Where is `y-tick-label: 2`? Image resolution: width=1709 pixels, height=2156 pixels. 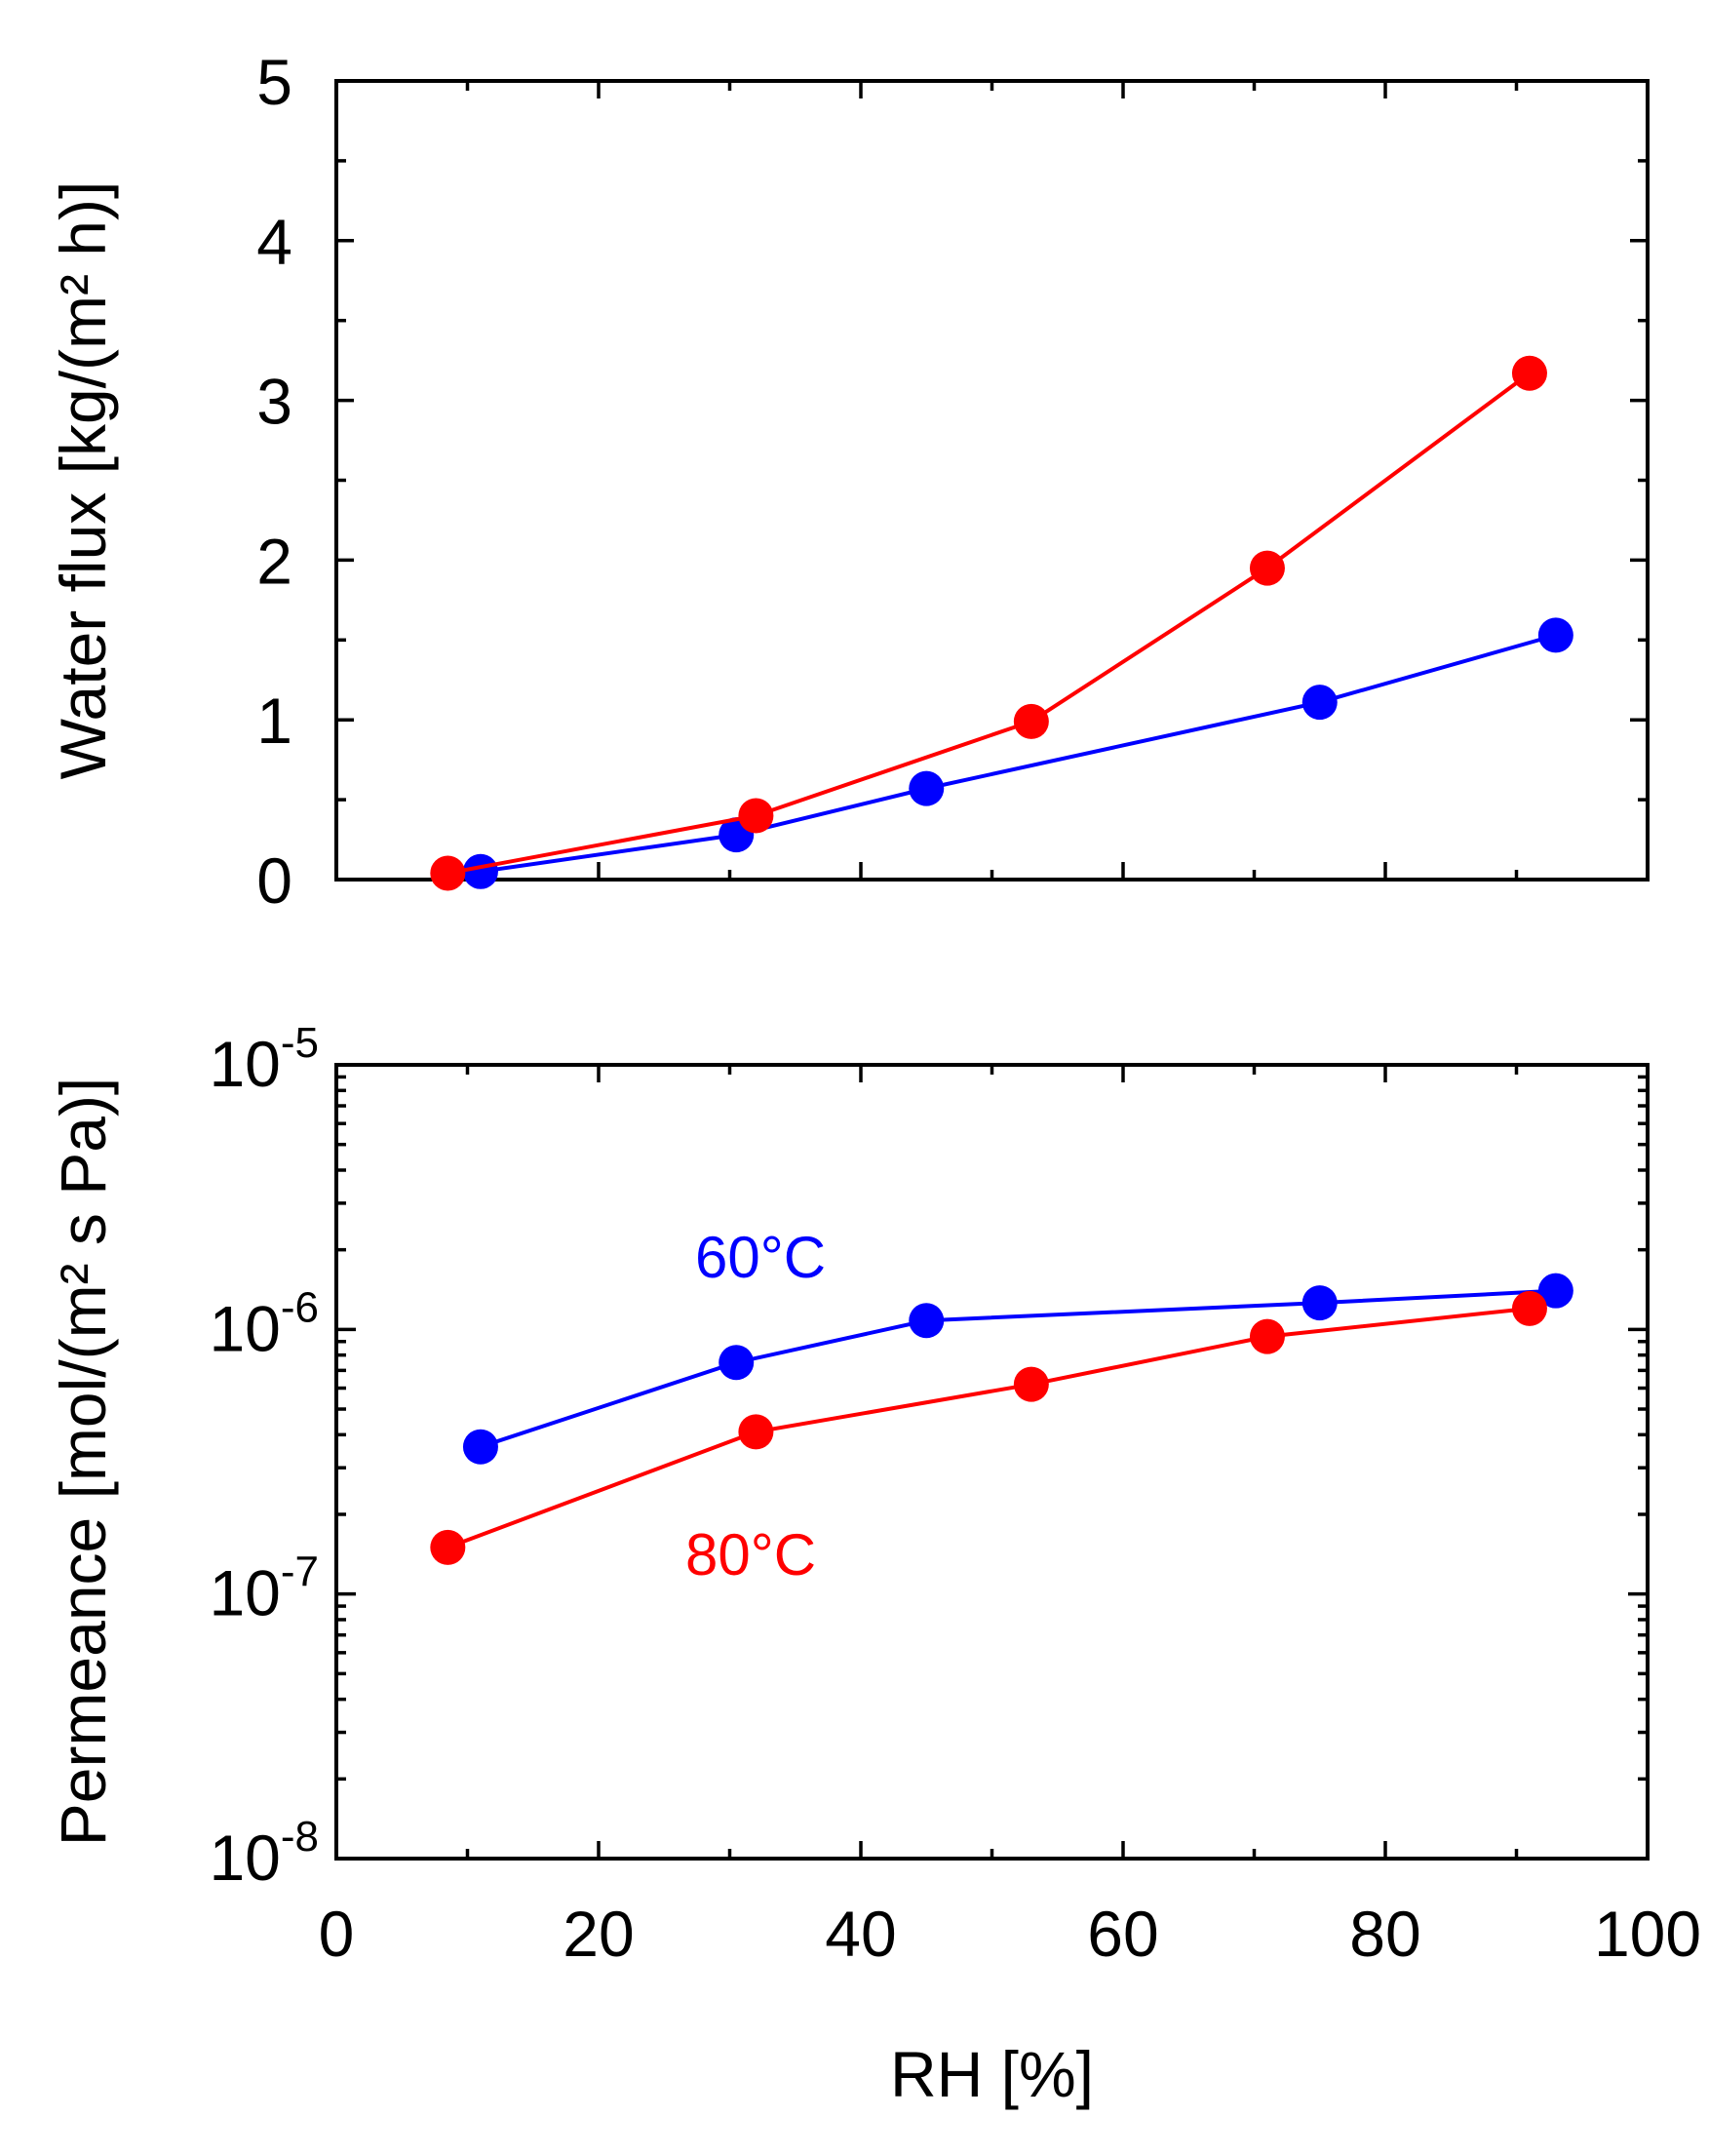
y-tick-label: 2 is located at coordinates (274, 561).